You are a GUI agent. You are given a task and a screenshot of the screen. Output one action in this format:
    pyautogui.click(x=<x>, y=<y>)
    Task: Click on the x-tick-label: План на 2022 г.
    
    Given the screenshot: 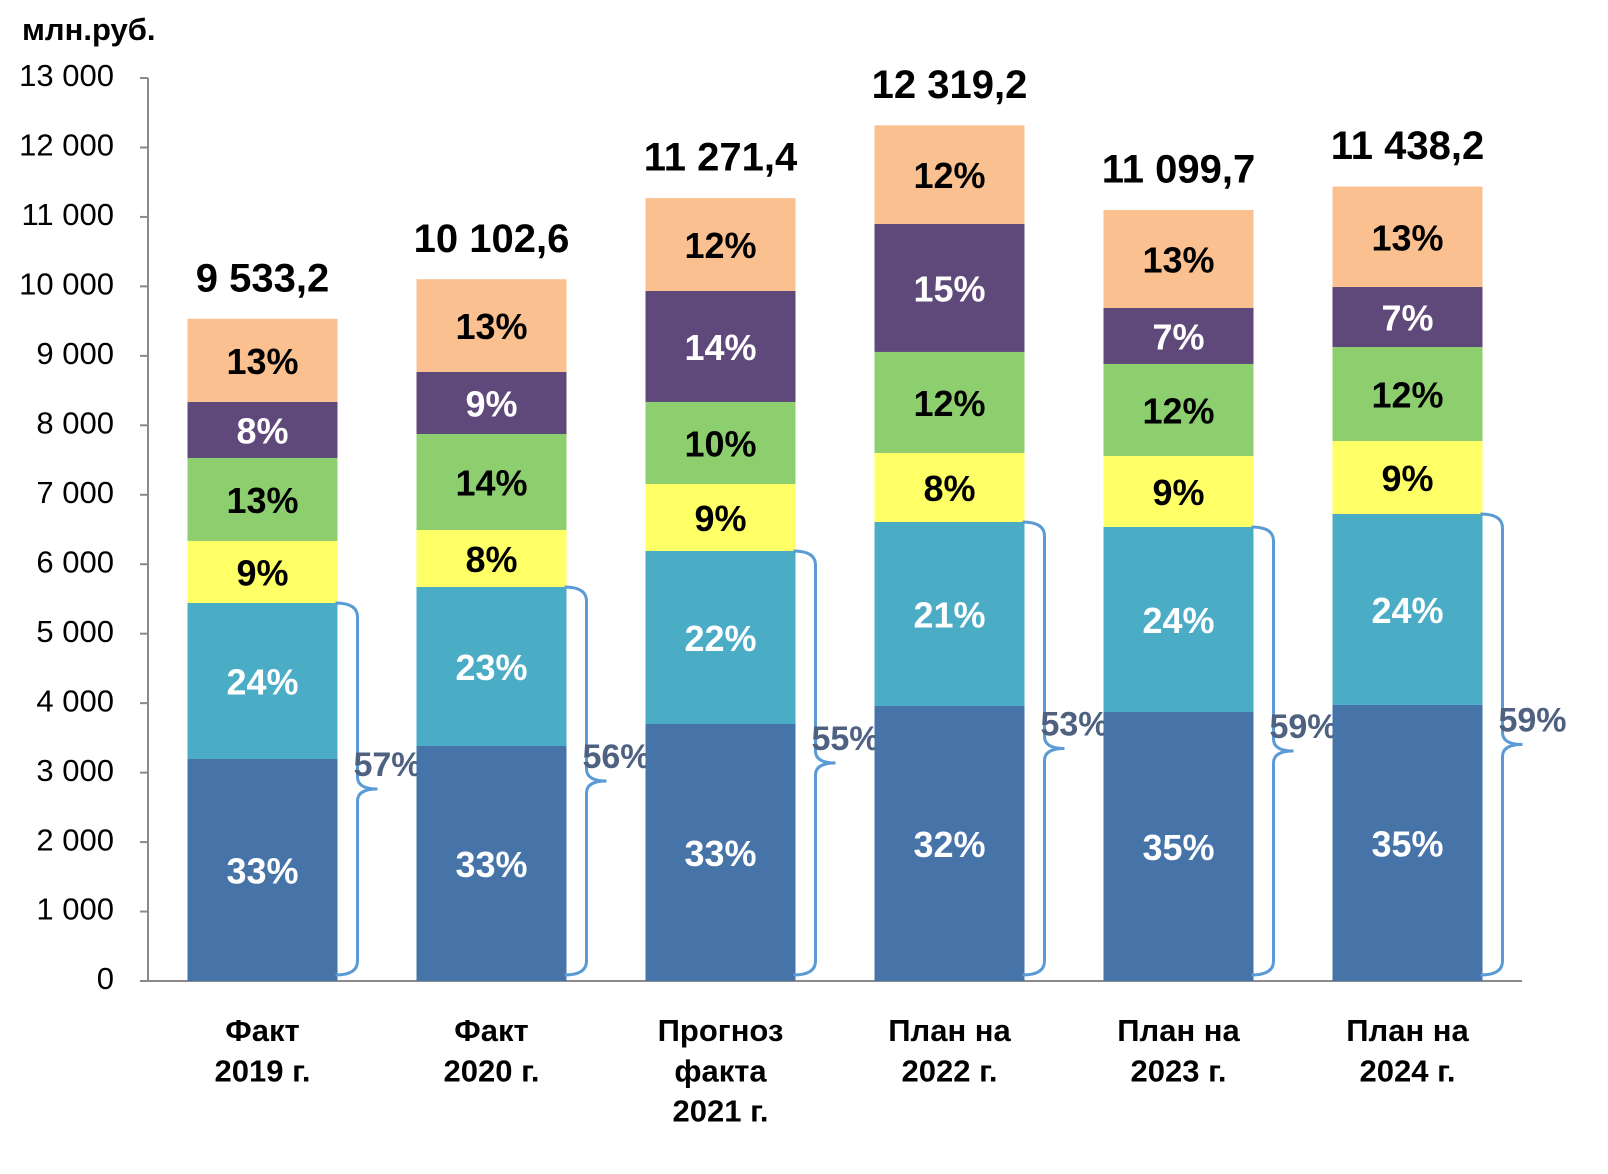 What is the action you would take?
    pyautogui.click(x=949, y=1050)
    